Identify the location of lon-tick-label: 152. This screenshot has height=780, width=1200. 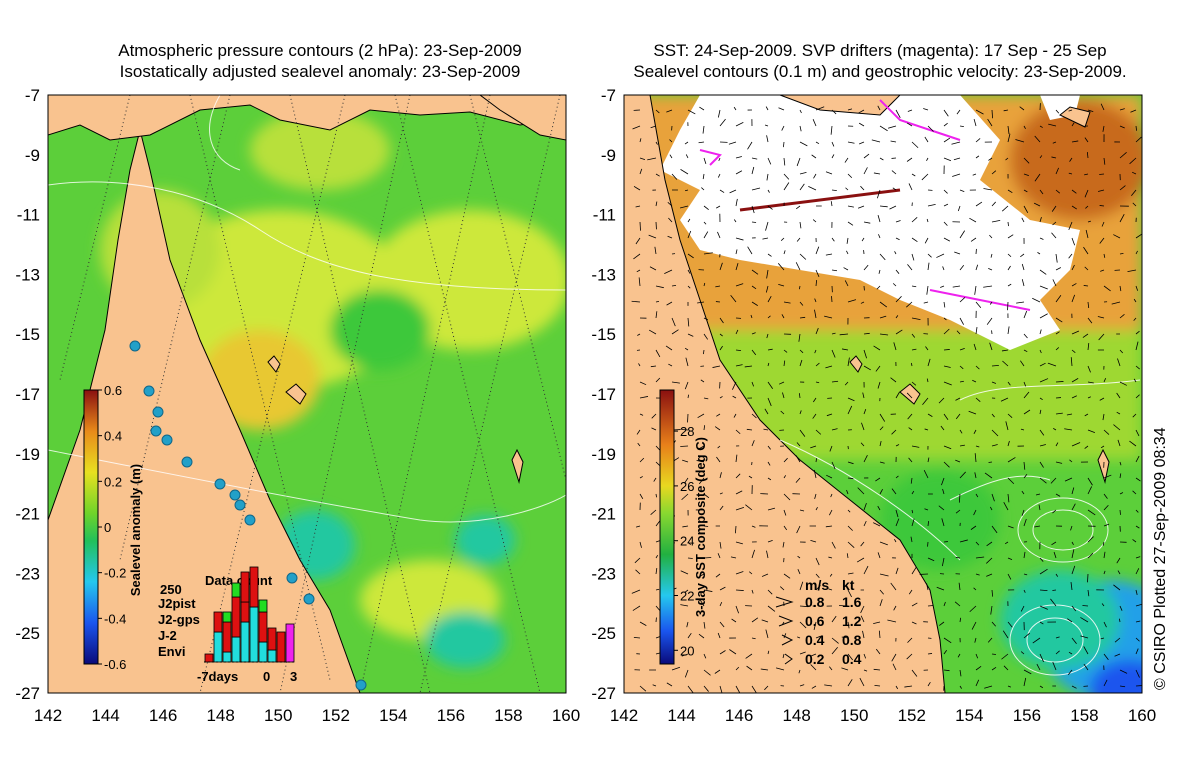
(336, 715).